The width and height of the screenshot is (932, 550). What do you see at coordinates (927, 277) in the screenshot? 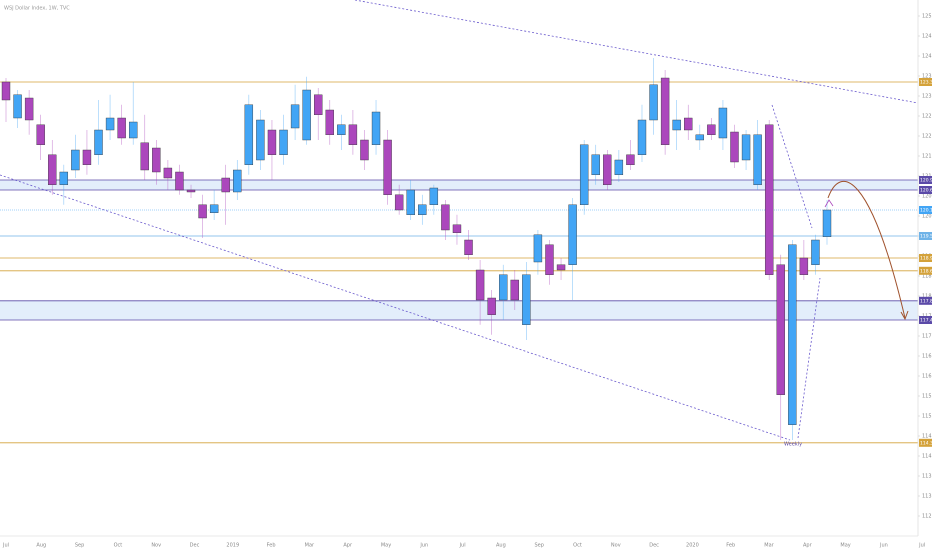
I see `y-tick-label: 118.5` at bounding box center [927, 277].